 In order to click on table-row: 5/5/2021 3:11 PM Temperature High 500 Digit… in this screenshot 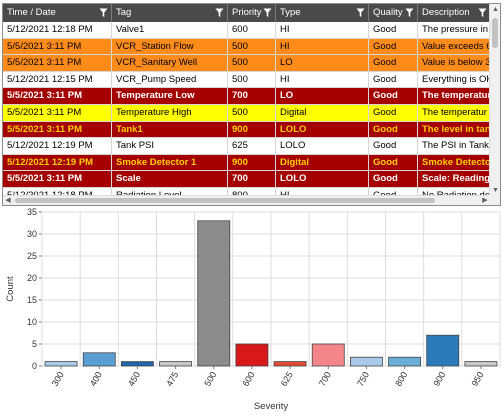, I will do `click(246, 113)`.